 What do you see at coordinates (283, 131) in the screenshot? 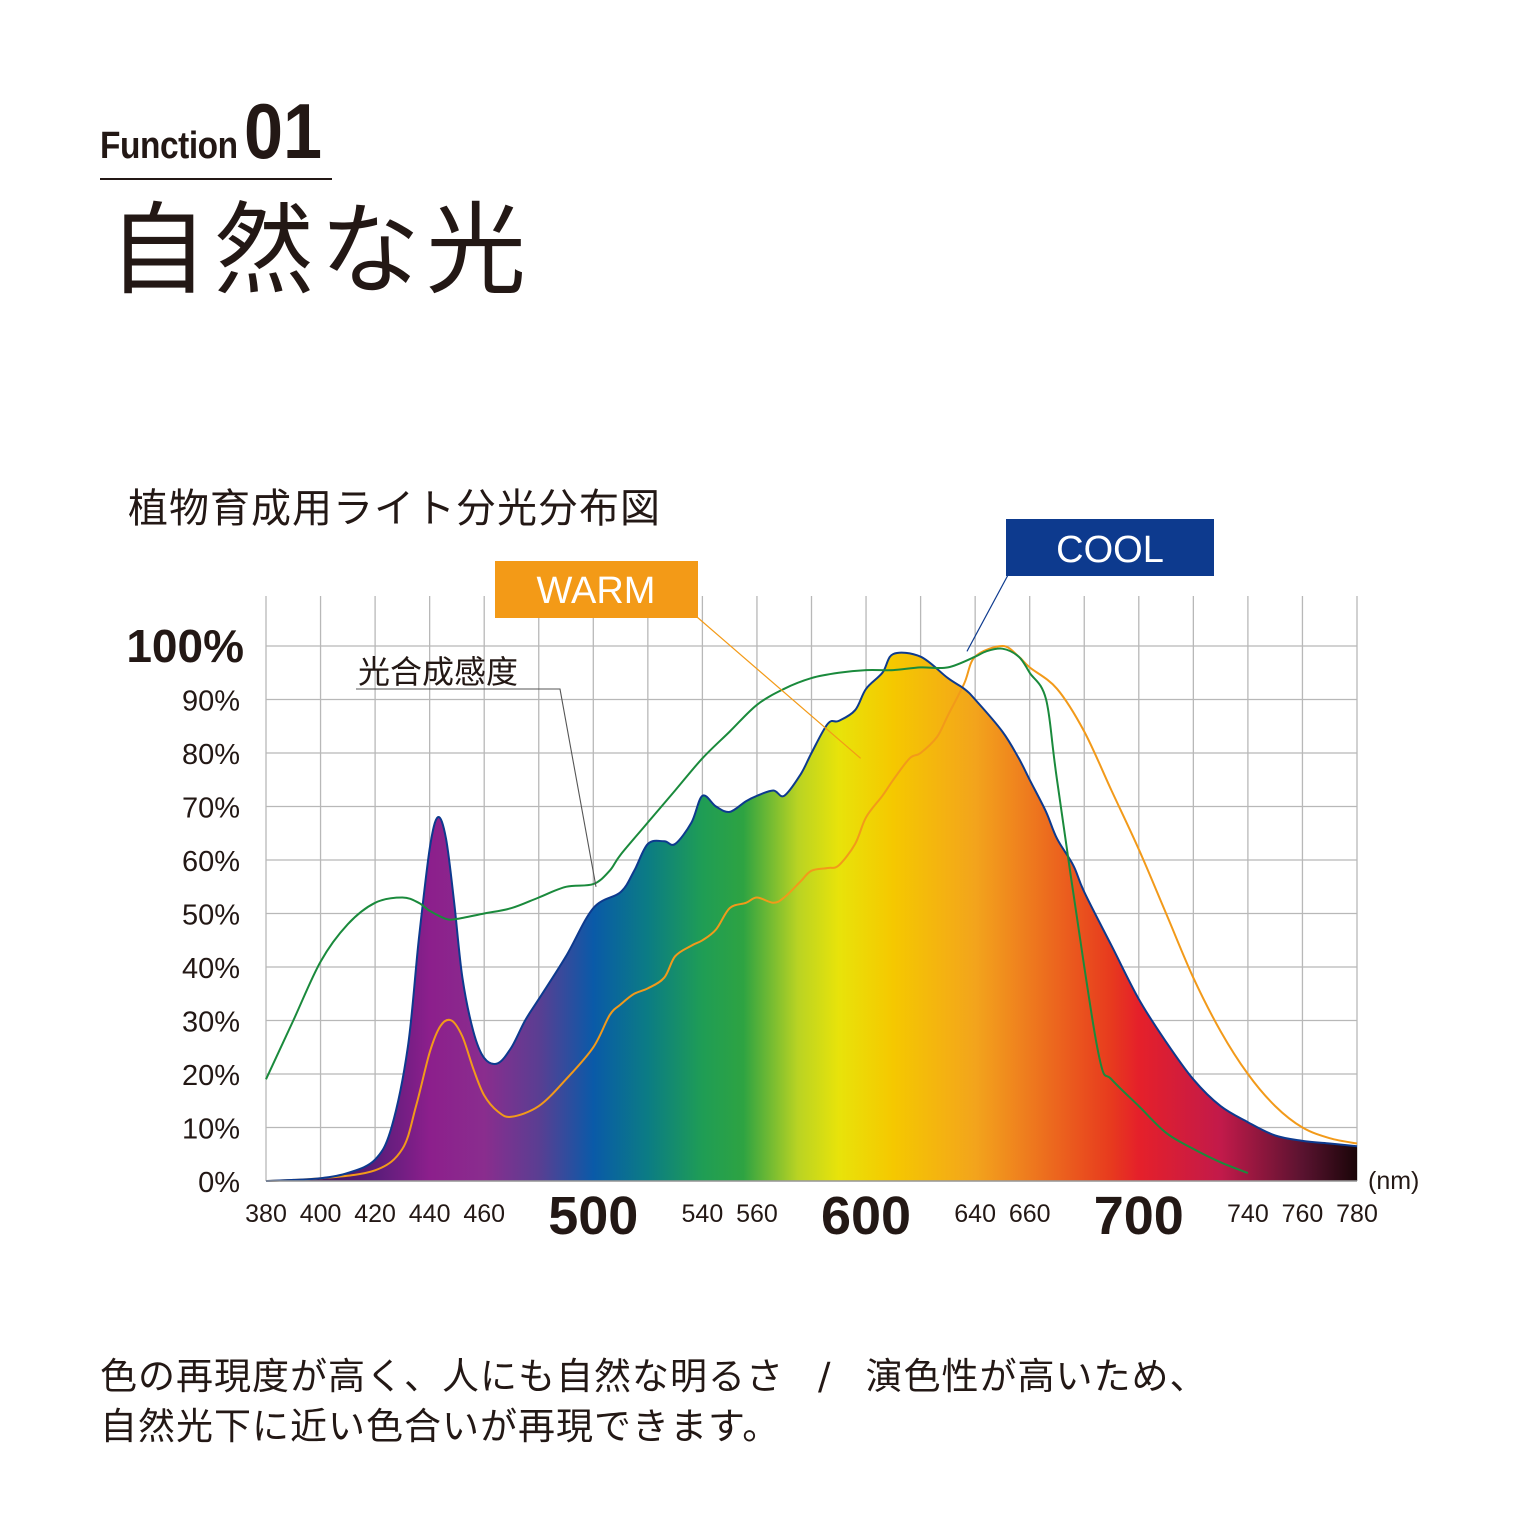
I see `function-number: 01` at bounding box center [283, 131].